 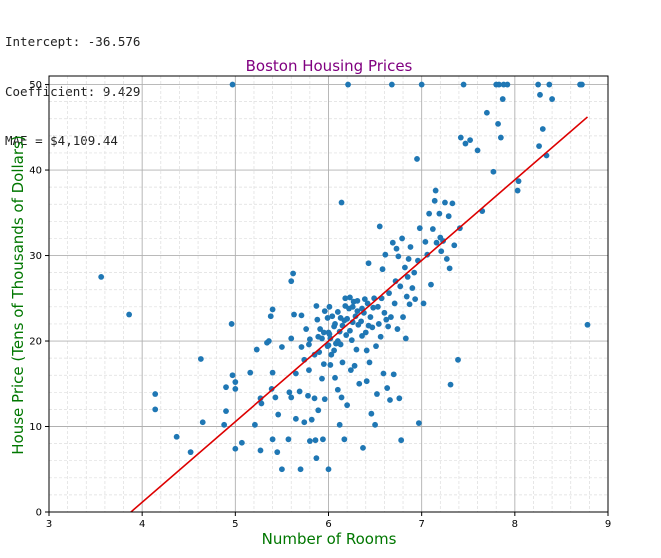 I want to click on x-axis-ticks: 3 4 5 6 7 8 9, so click(x=328, y=521).